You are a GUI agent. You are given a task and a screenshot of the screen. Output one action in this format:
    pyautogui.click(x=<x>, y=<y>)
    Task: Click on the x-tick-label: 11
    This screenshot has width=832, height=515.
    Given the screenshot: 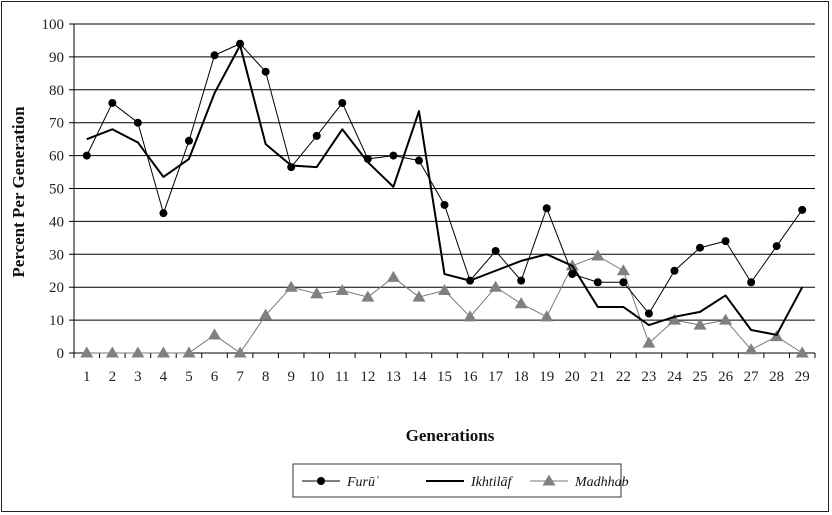 What is the action you would take?
    pyautogui.click(x=342, y=377)
    